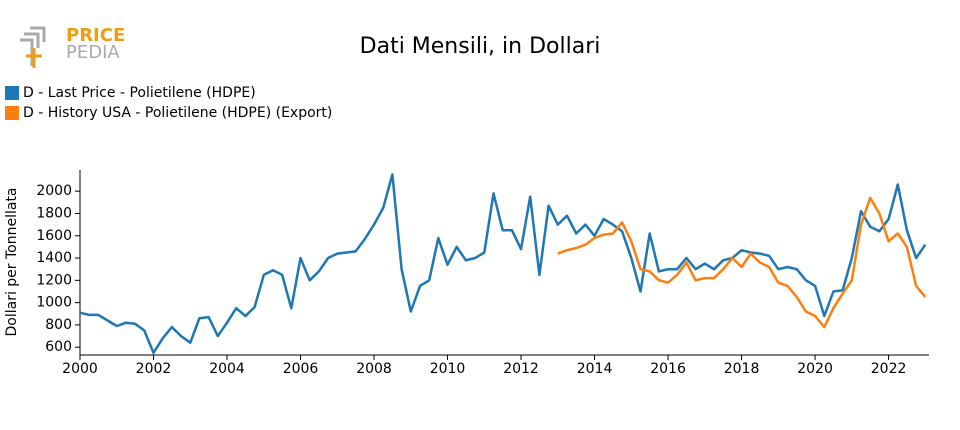 Image resolution: width=960 pixels, height=430 pixels. What do you see at coordinates (80, 369) in the screenshot?
I see `x-tick-label: 2000` at bounding box center [80, 369].